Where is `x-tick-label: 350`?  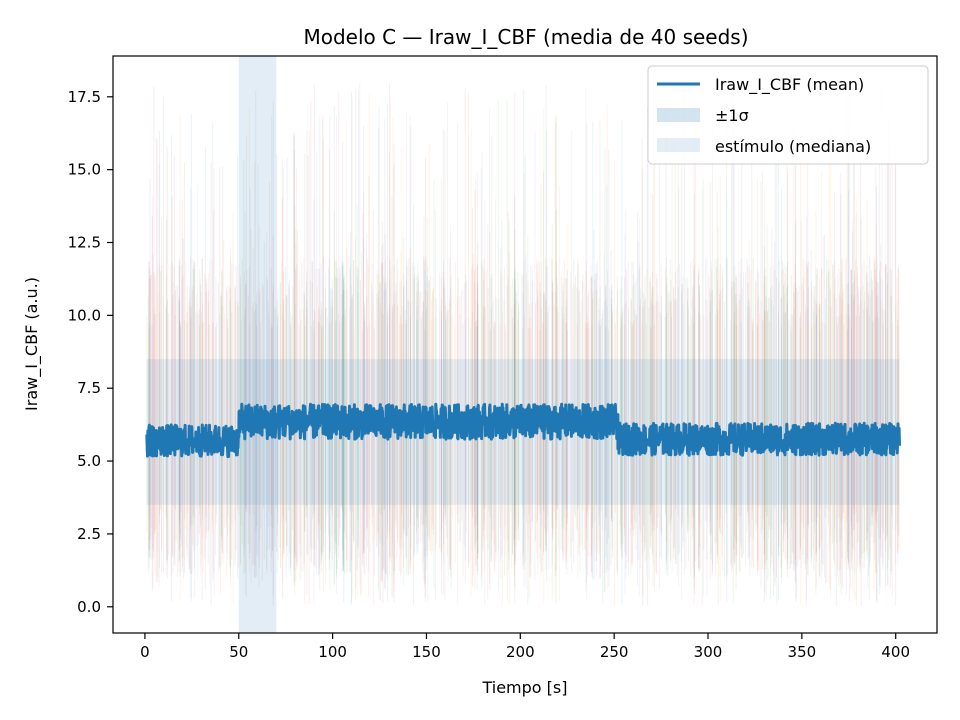 x-tick-label: 350 is located at coordinates (802, 652).